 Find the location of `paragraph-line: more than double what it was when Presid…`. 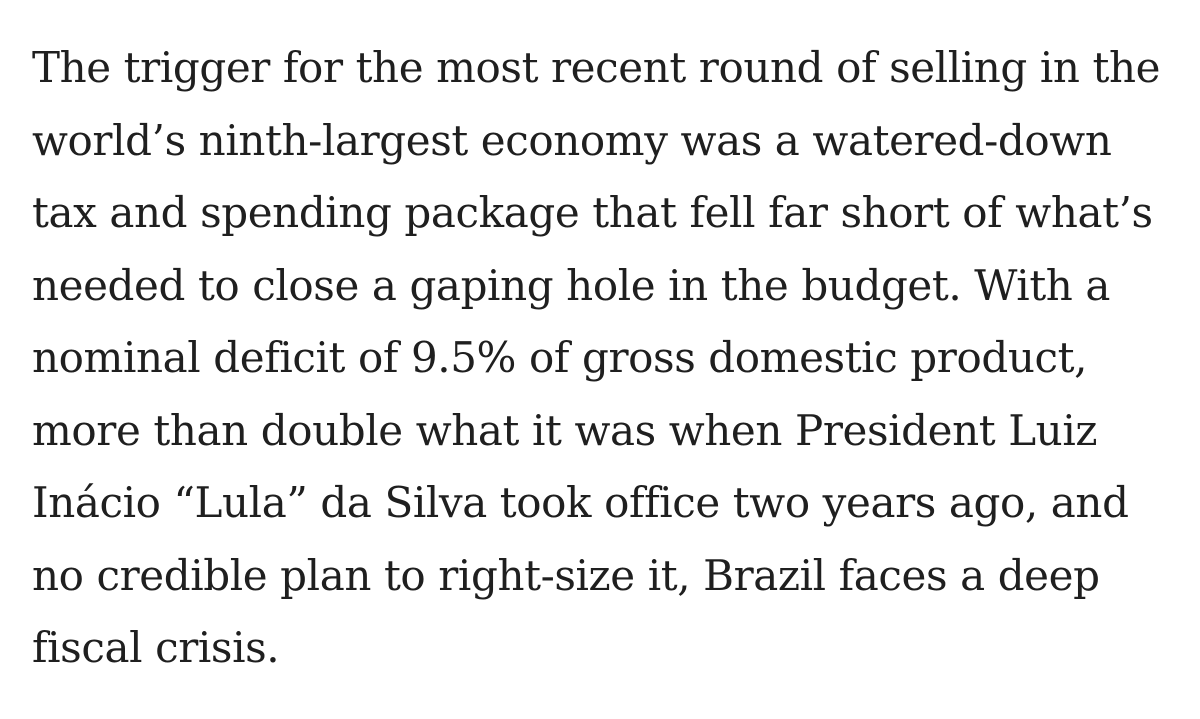

paragraph-line: more than double what it was when Presid… is located at coordinates (565, 430).